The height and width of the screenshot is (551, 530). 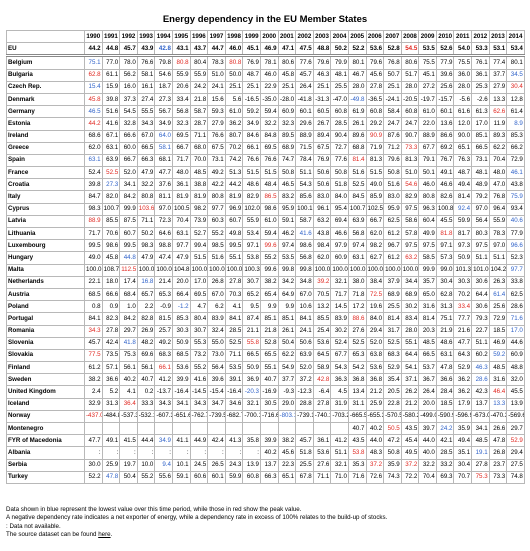 I want to click on value-cell: -570.5, so click(x=392, y=416).